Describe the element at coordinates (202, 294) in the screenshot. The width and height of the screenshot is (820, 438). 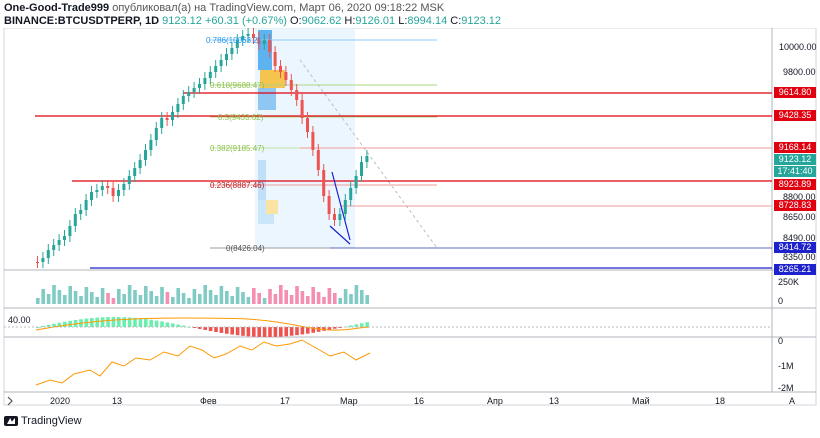
I see `volume-bars` at that location.